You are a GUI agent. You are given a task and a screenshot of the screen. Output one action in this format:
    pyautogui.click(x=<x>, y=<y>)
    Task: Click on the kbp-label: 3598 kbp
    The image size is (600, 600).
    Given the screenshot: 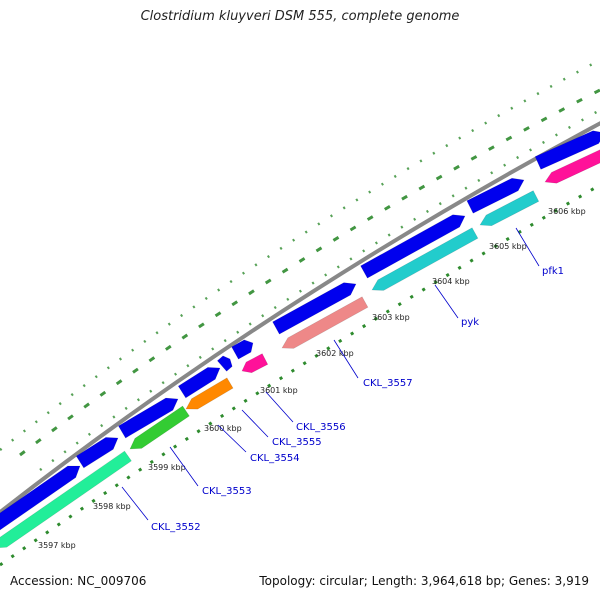 What is the action you would take?
    pyautogui.click(x=112, y=506)
    